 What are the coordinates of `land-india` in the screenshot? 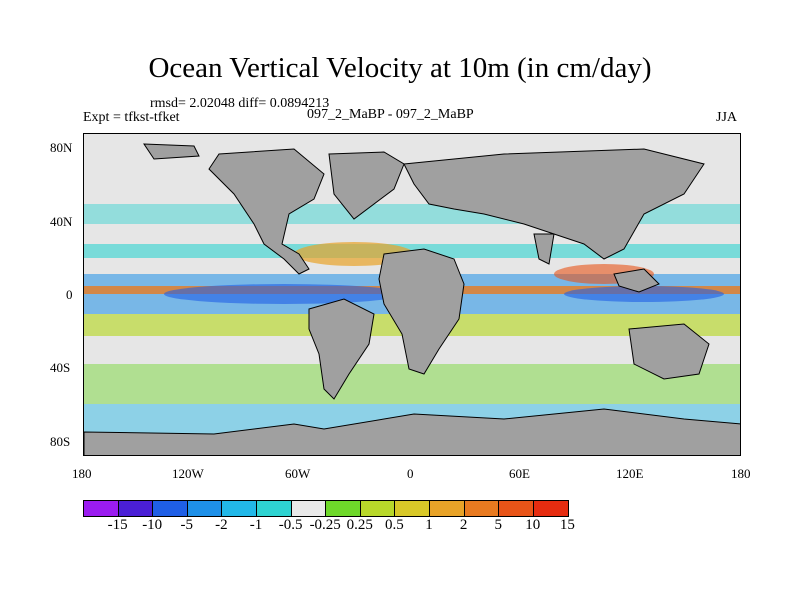 It's located at (544, 249).